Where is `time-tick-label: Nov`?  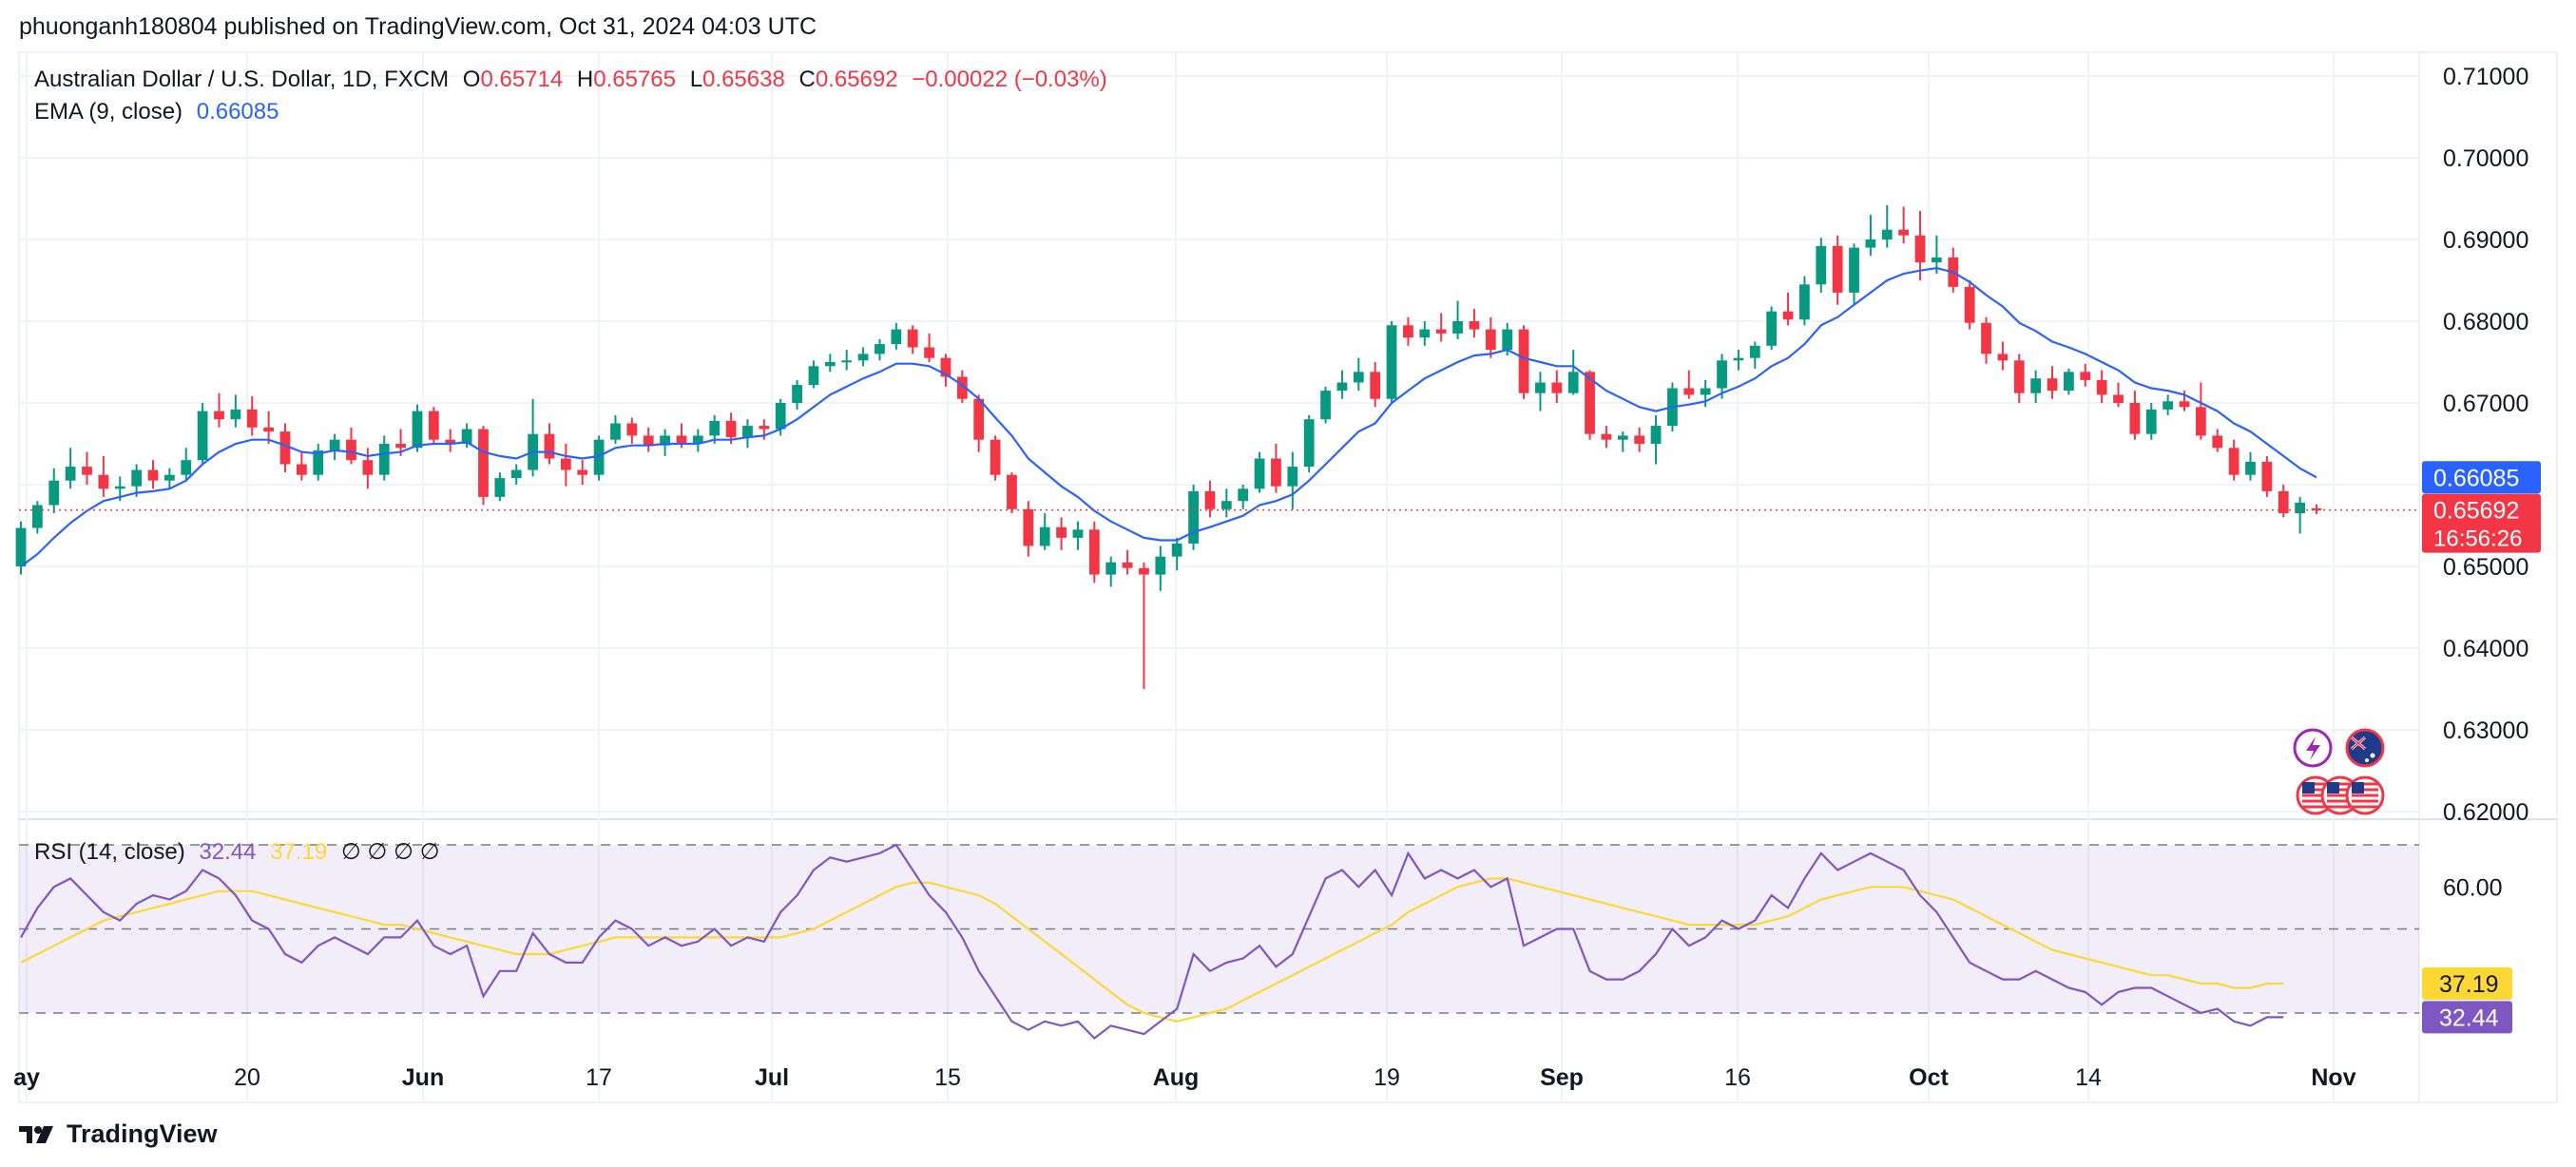 time-tick-label: Nov is located at coordinates (2333, 1078).